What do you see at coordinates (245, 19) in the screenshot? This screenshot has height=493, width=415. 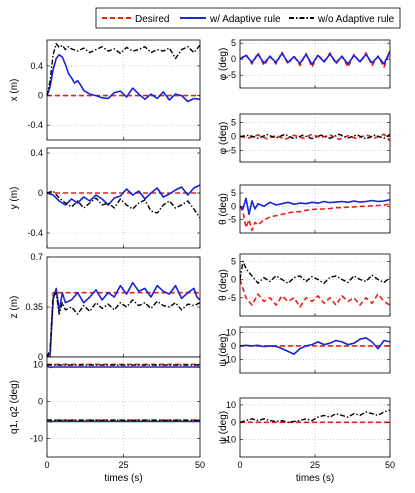 I see `legend-label-adaptive: w/ Adaptive rule` at bounding box center [245, 19].